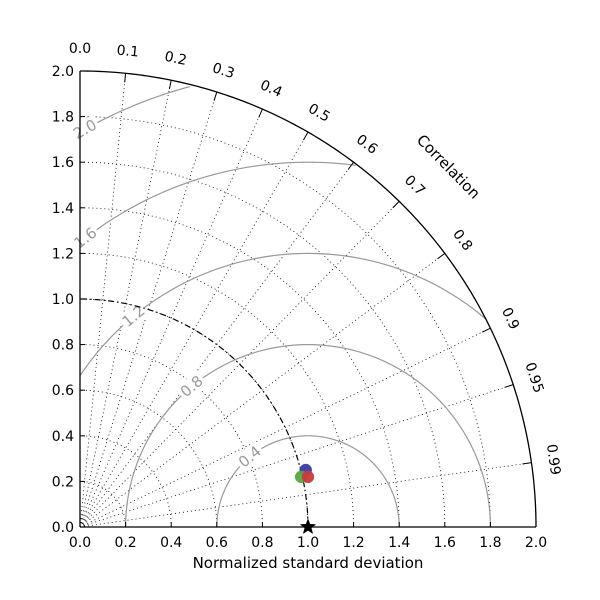 Image resolution: width=600 pixels, height=600 pixels. Describe the element at coordinates (223, 71) in the screenshot. I see `correlation-tick-label: 0.3` at that location.